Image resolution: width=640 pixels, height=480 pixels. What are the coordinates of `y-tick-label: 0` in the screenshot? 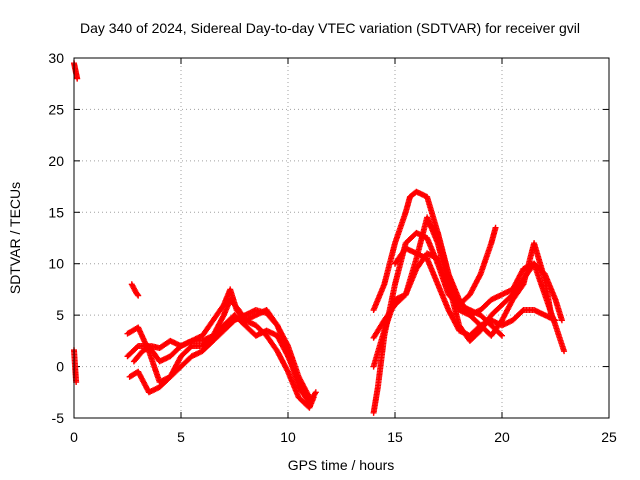 It's located at (60, 367).